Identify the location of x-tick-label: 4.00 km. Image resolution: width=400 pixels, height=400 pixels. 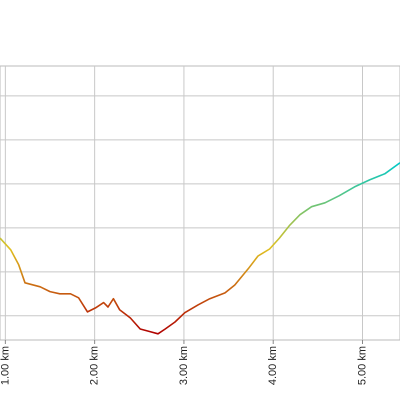
(273, 365).